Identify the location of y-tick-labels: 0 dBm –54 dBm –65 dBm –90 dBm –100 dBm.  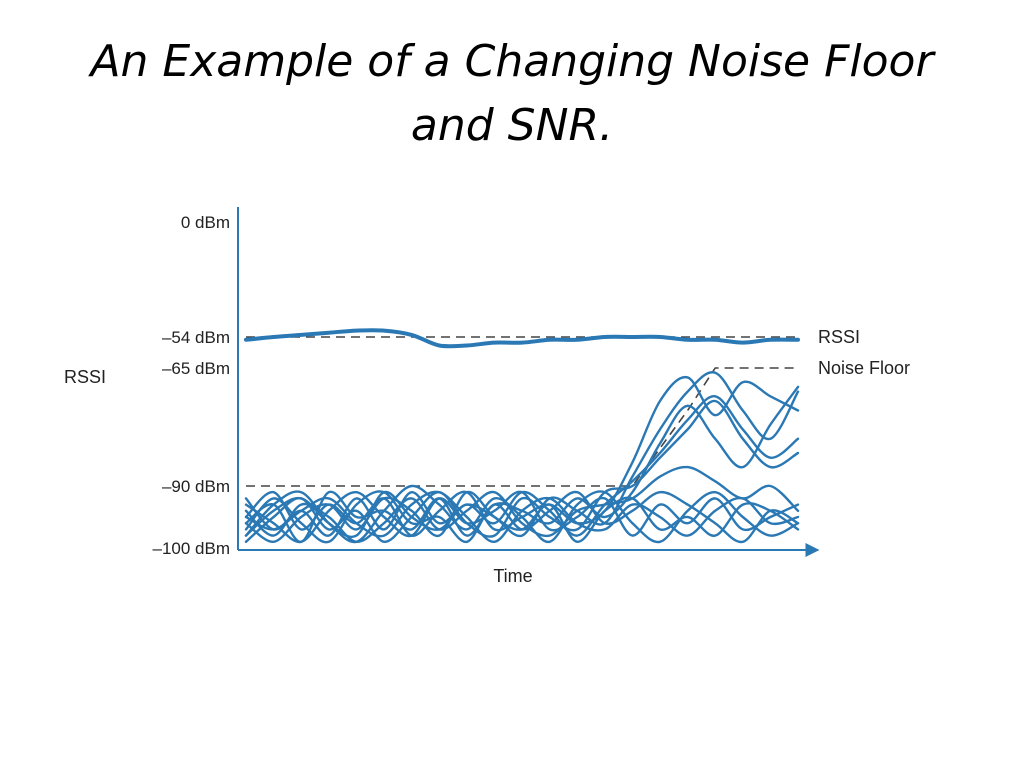
(192, 385).